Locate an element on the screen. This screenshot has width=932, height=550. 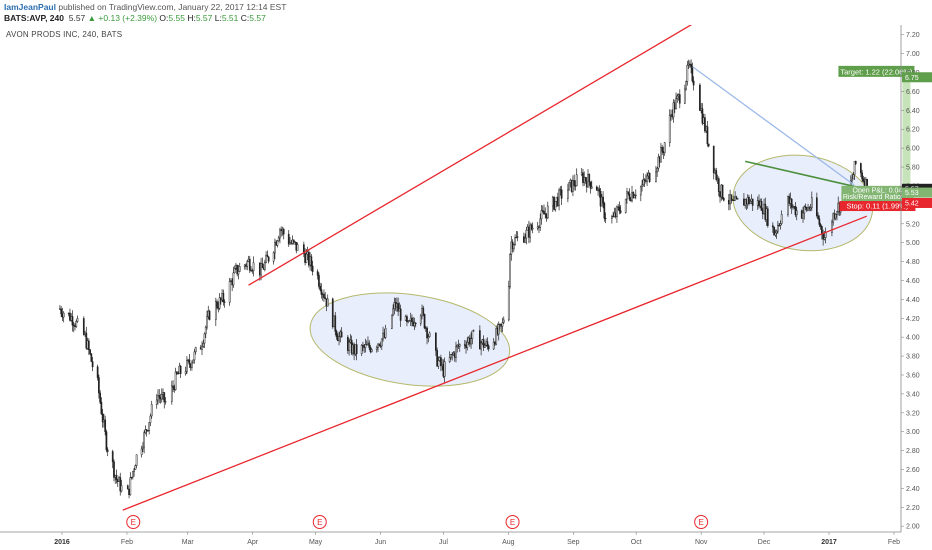
pnl-label-text: Open P&L: 0.04 is located at coordinates (878, 190).